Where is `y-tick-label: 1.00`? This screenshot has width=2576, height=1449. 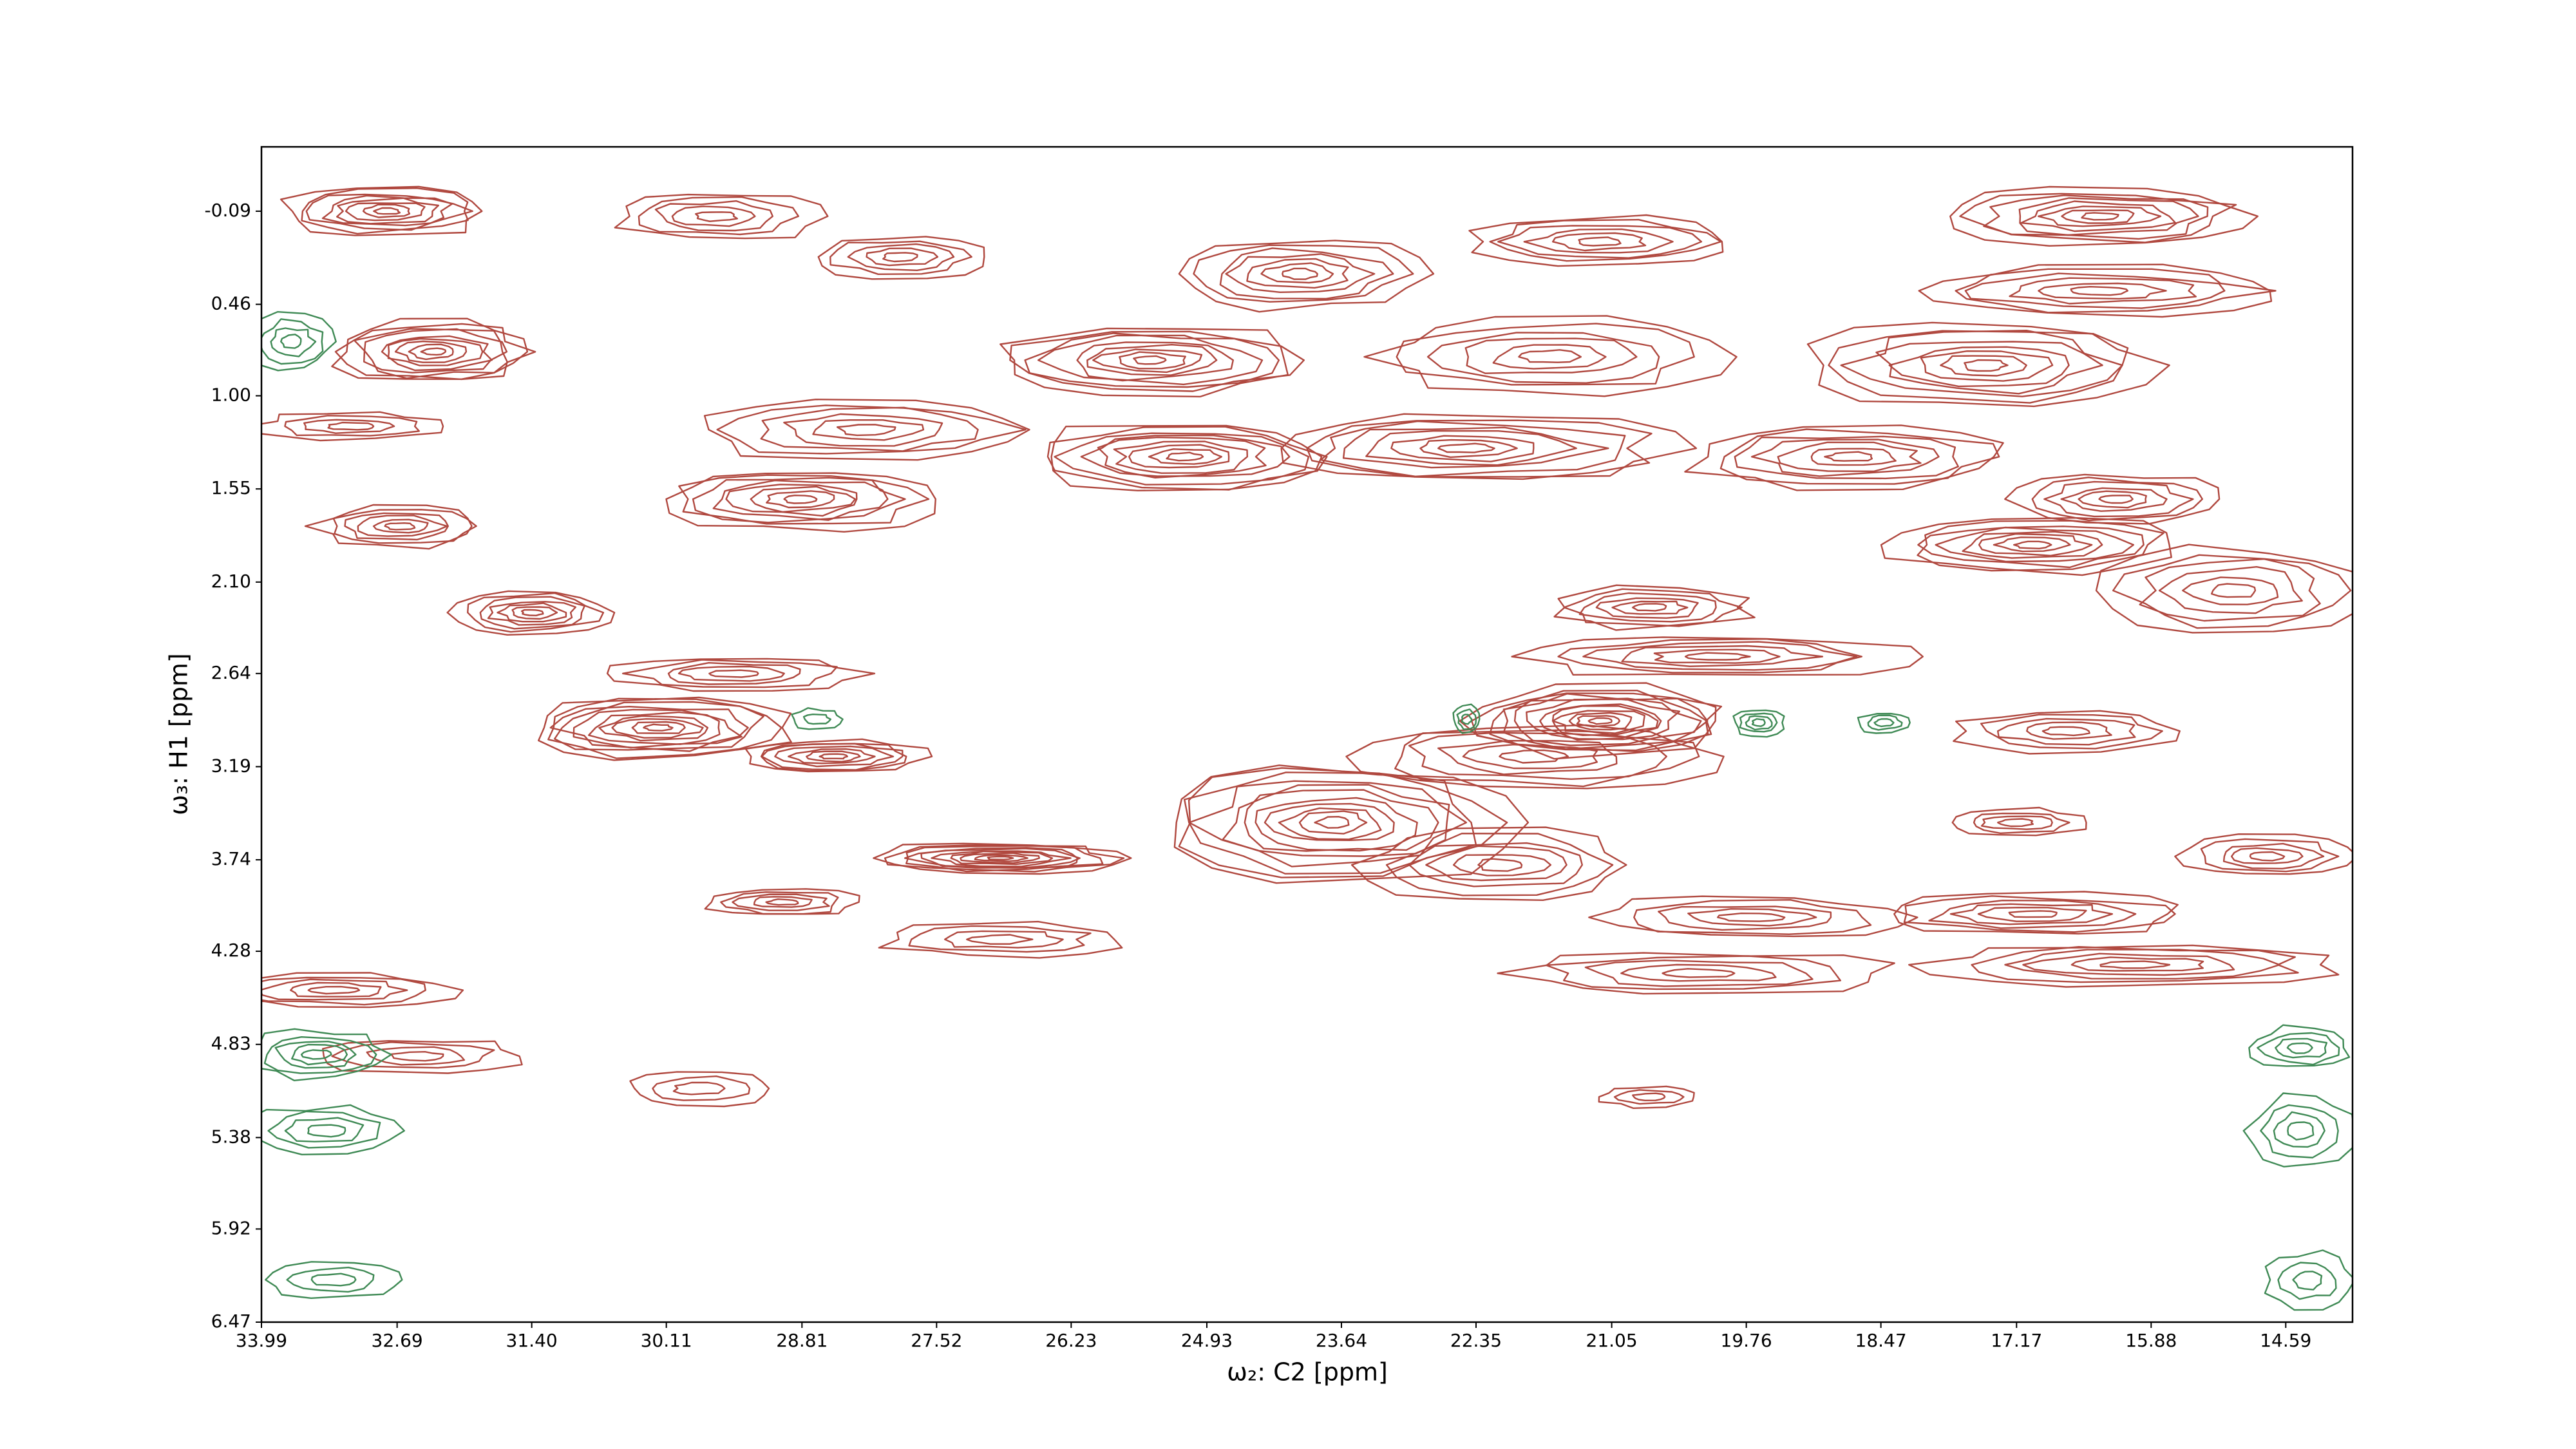
y-tick-label: 1.00 is located at coordinates (231, 395).